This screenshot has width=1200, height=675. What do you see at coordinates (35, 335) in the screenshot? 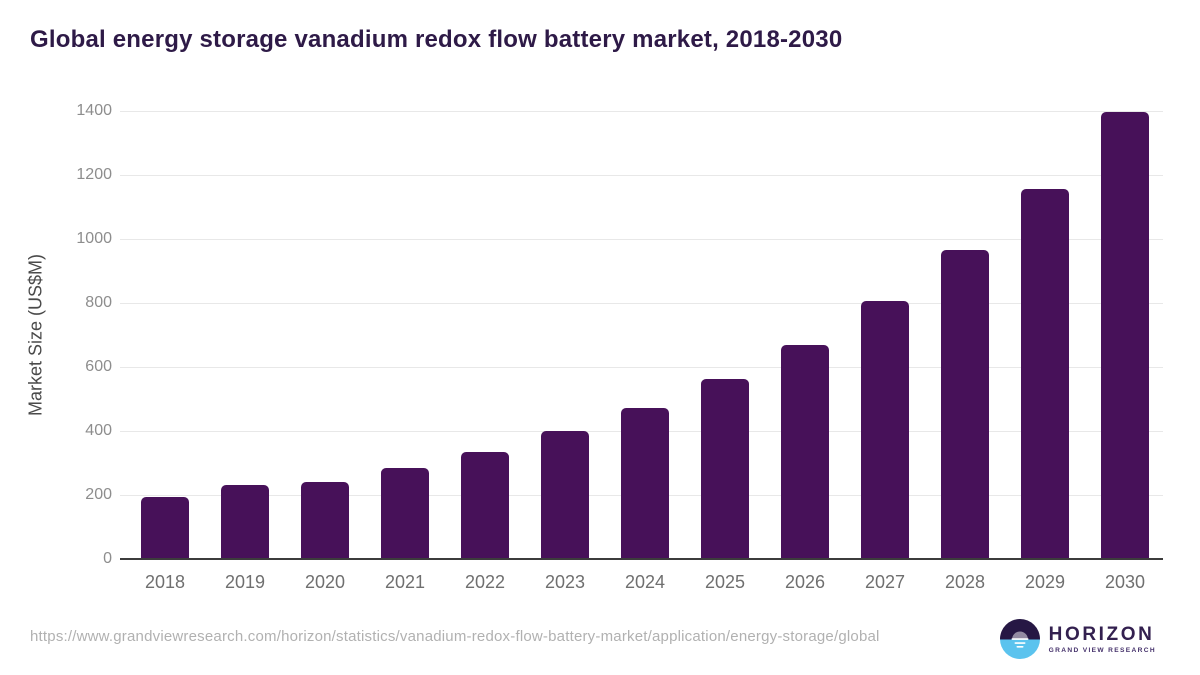
I see `y-axis-title: Market Size (US$M)` at bounding box center [35, 335].